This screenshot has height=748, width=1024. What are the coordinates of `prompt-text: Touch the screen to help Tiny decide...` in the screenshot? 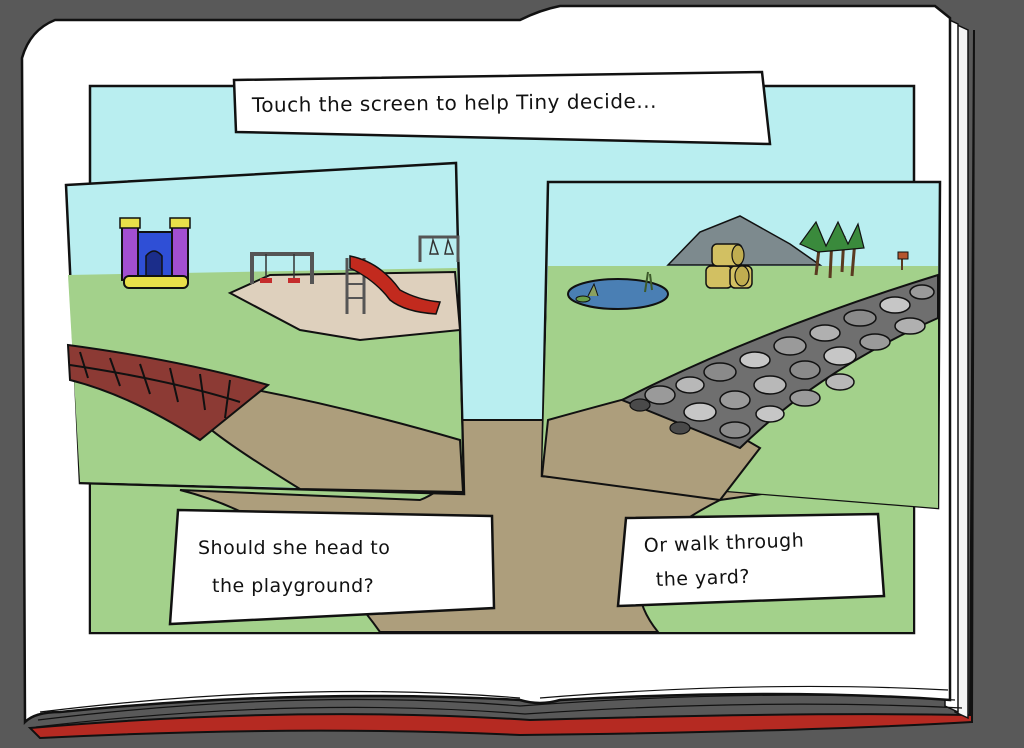 It's located at (454, 103).